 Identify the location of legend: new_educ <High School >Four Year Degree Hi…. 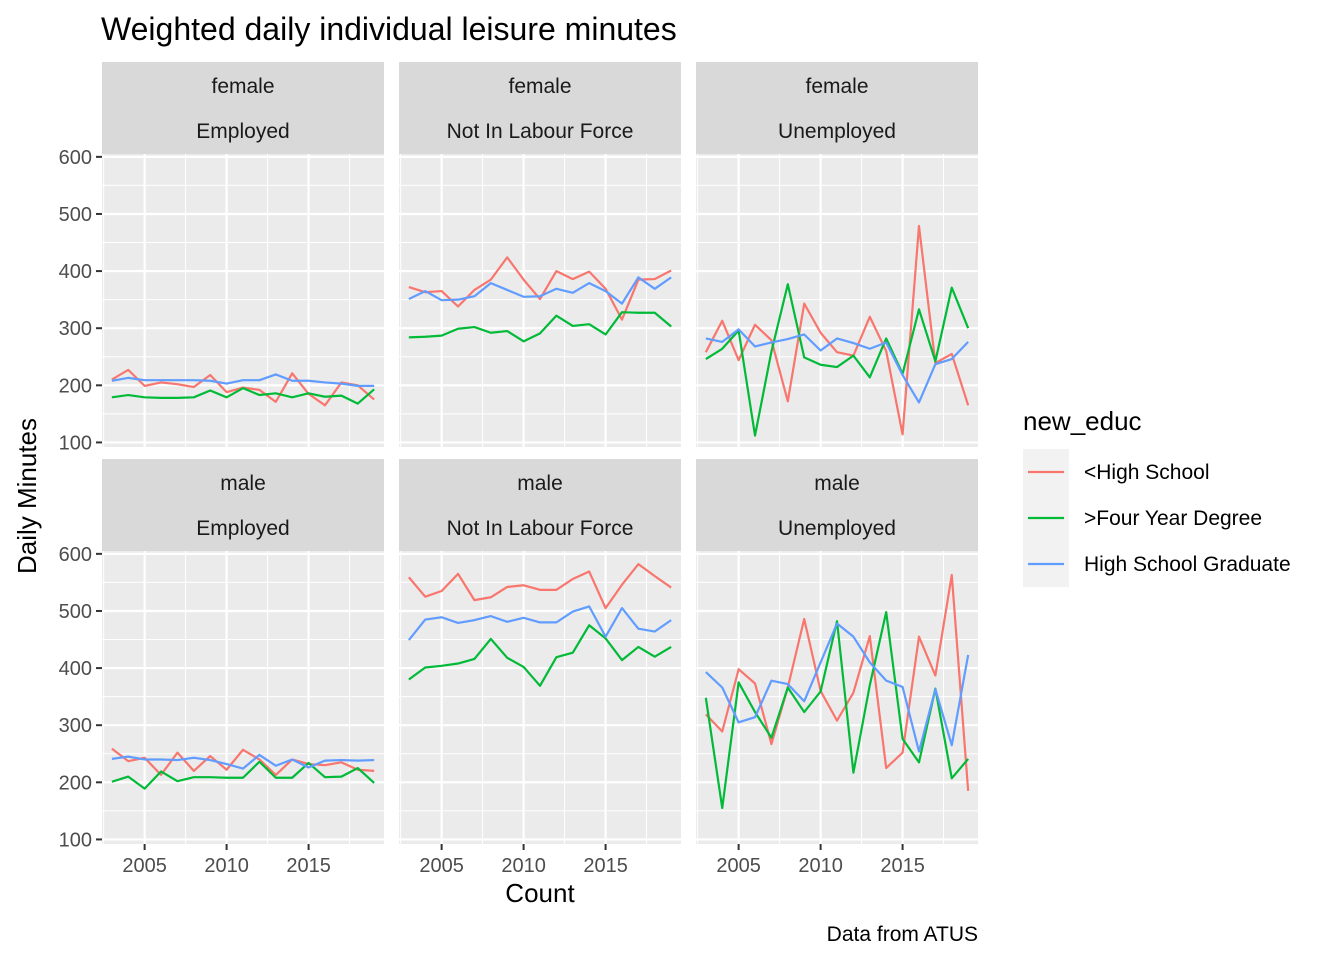
(1157, 496).